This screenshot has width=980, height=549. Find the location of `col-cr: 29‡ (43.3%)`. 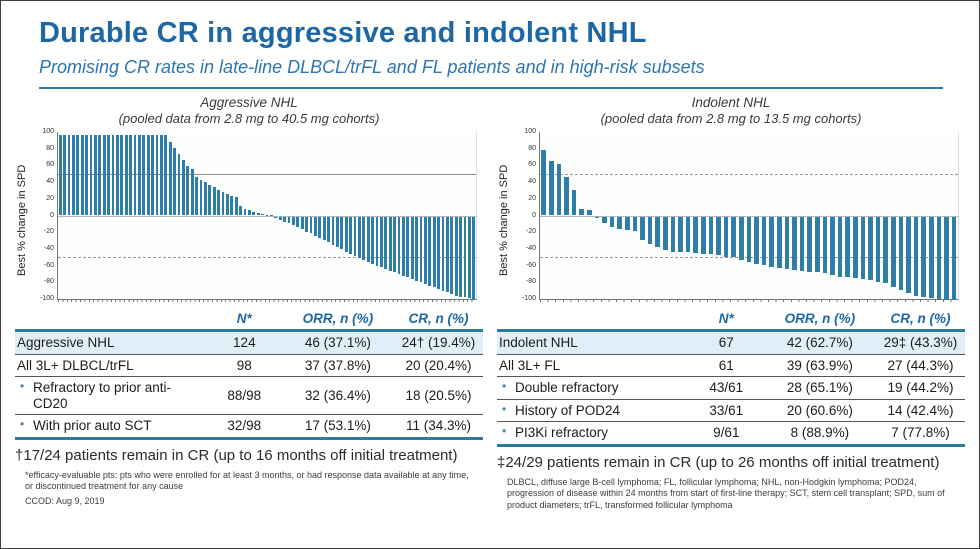

col-cr: 29‡ (43.3%) is located at coordinates (920, 342).